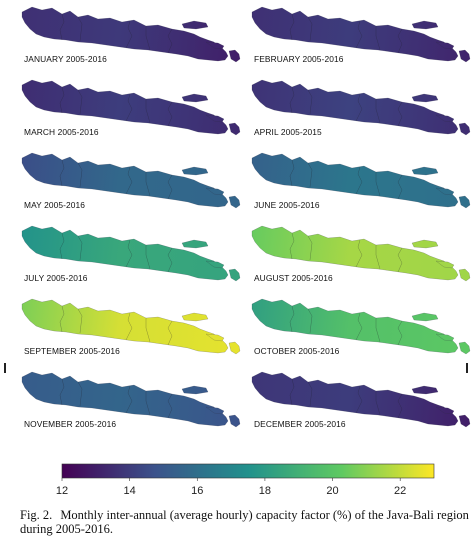  Describe the element at coordinates (65, 59) in the screenshot. I see `month-map-label: JANUARY 2005-2016` at that location.